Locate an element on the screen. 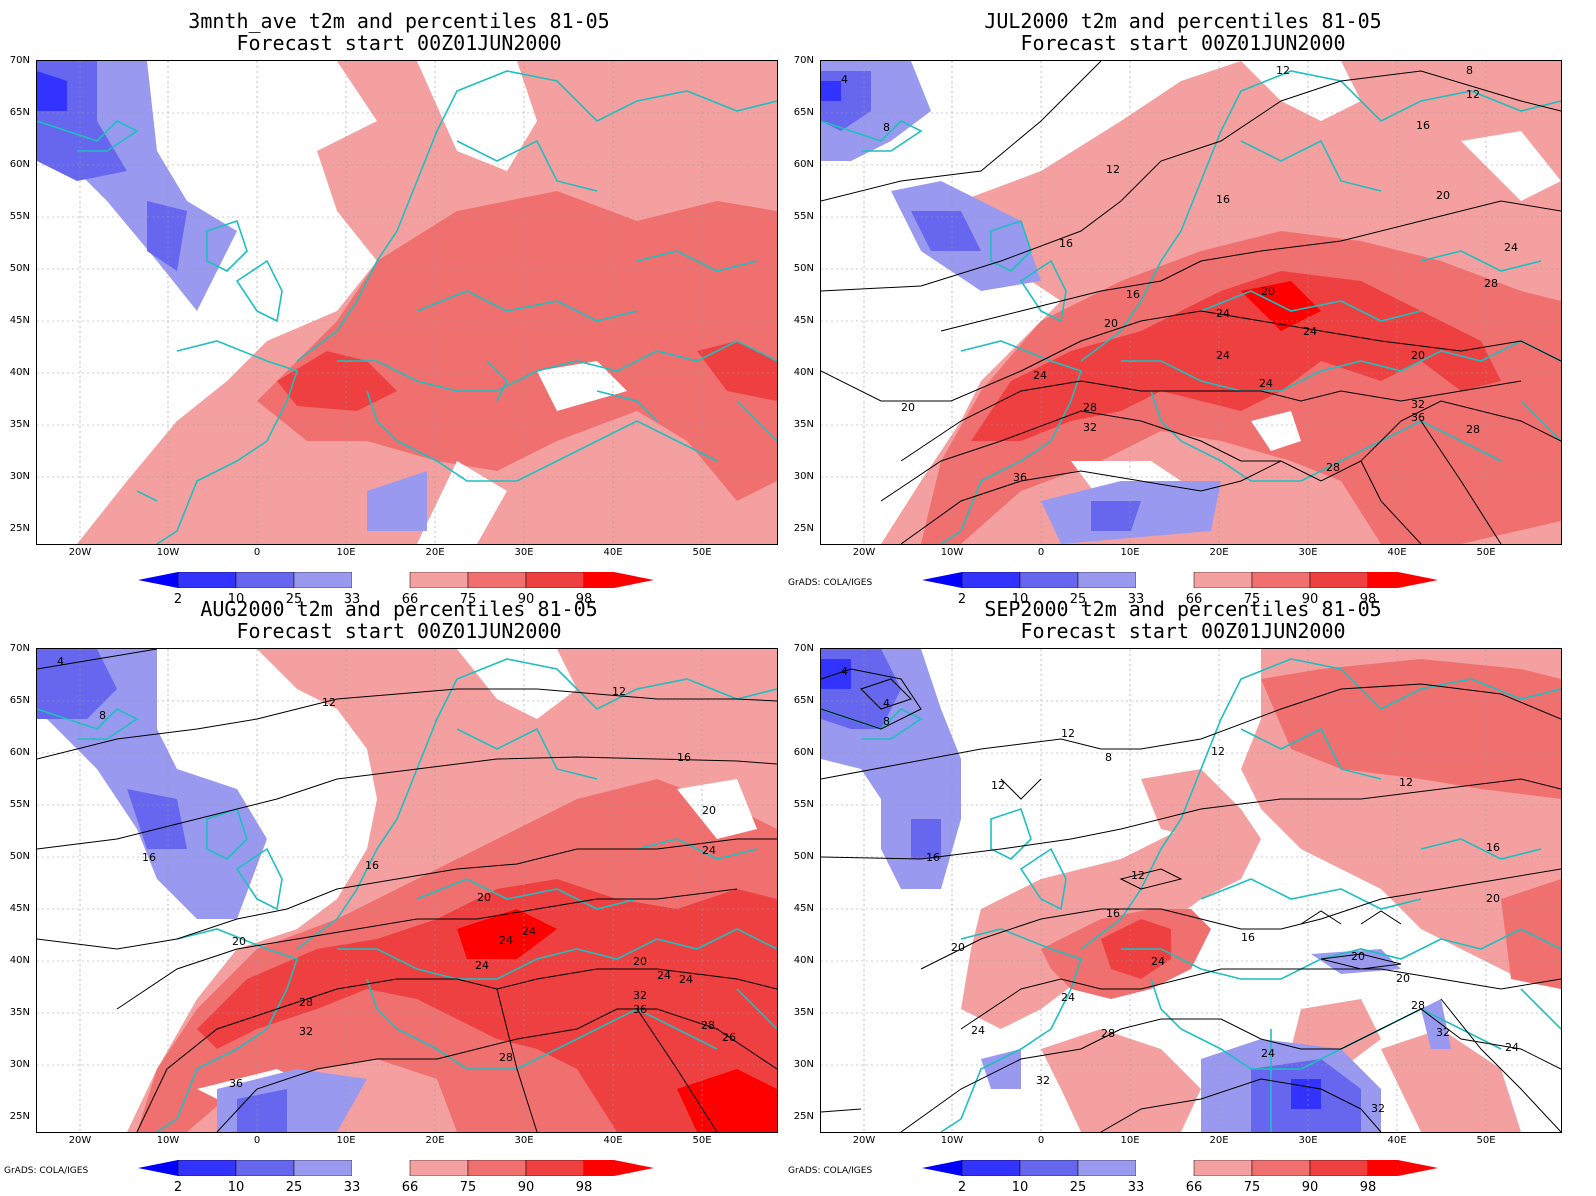 This screenshot has width=1596, height=1196. shading-dark-red is located at coordinates (1236, 356).